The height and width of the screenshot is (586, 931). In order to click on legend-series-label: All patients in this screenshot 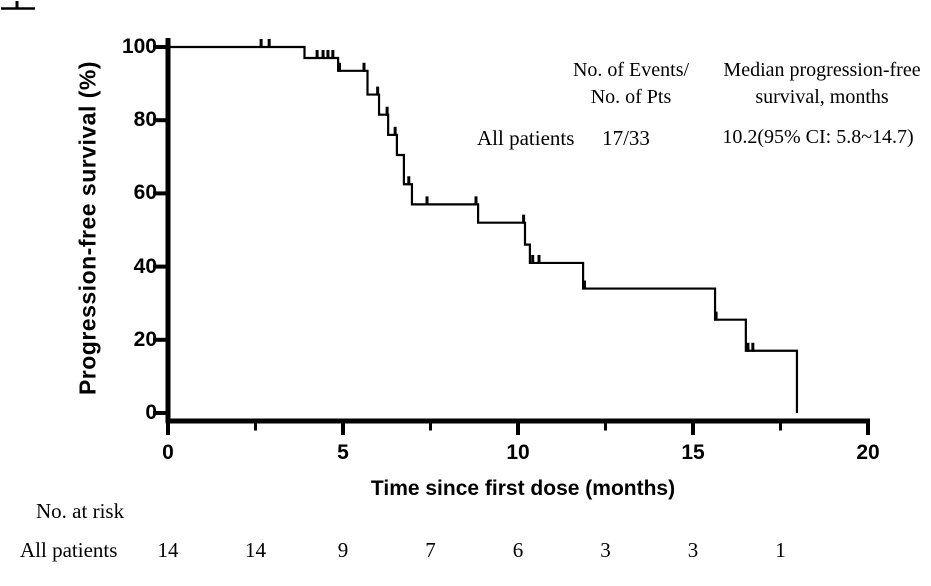, I will do `click(526, 138)`.